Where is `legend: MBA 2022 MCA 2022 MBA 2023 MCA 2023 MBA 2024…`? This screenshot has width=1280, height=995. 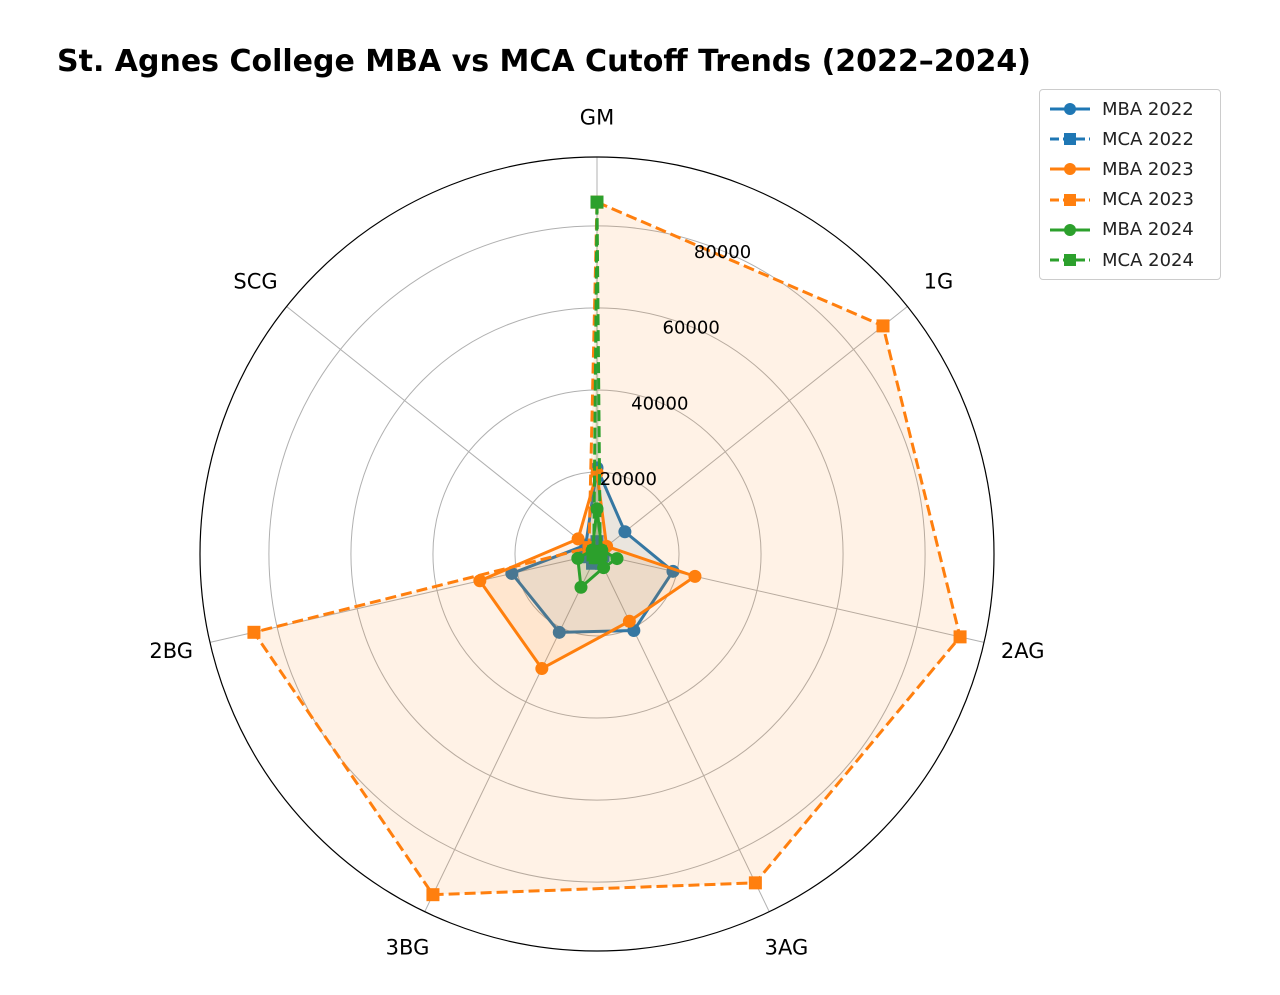 legend: MBA 2022 MCA 2022 MBA 2023 MCA 2023 MBA 2024… is located at coordinates (1130, 185).